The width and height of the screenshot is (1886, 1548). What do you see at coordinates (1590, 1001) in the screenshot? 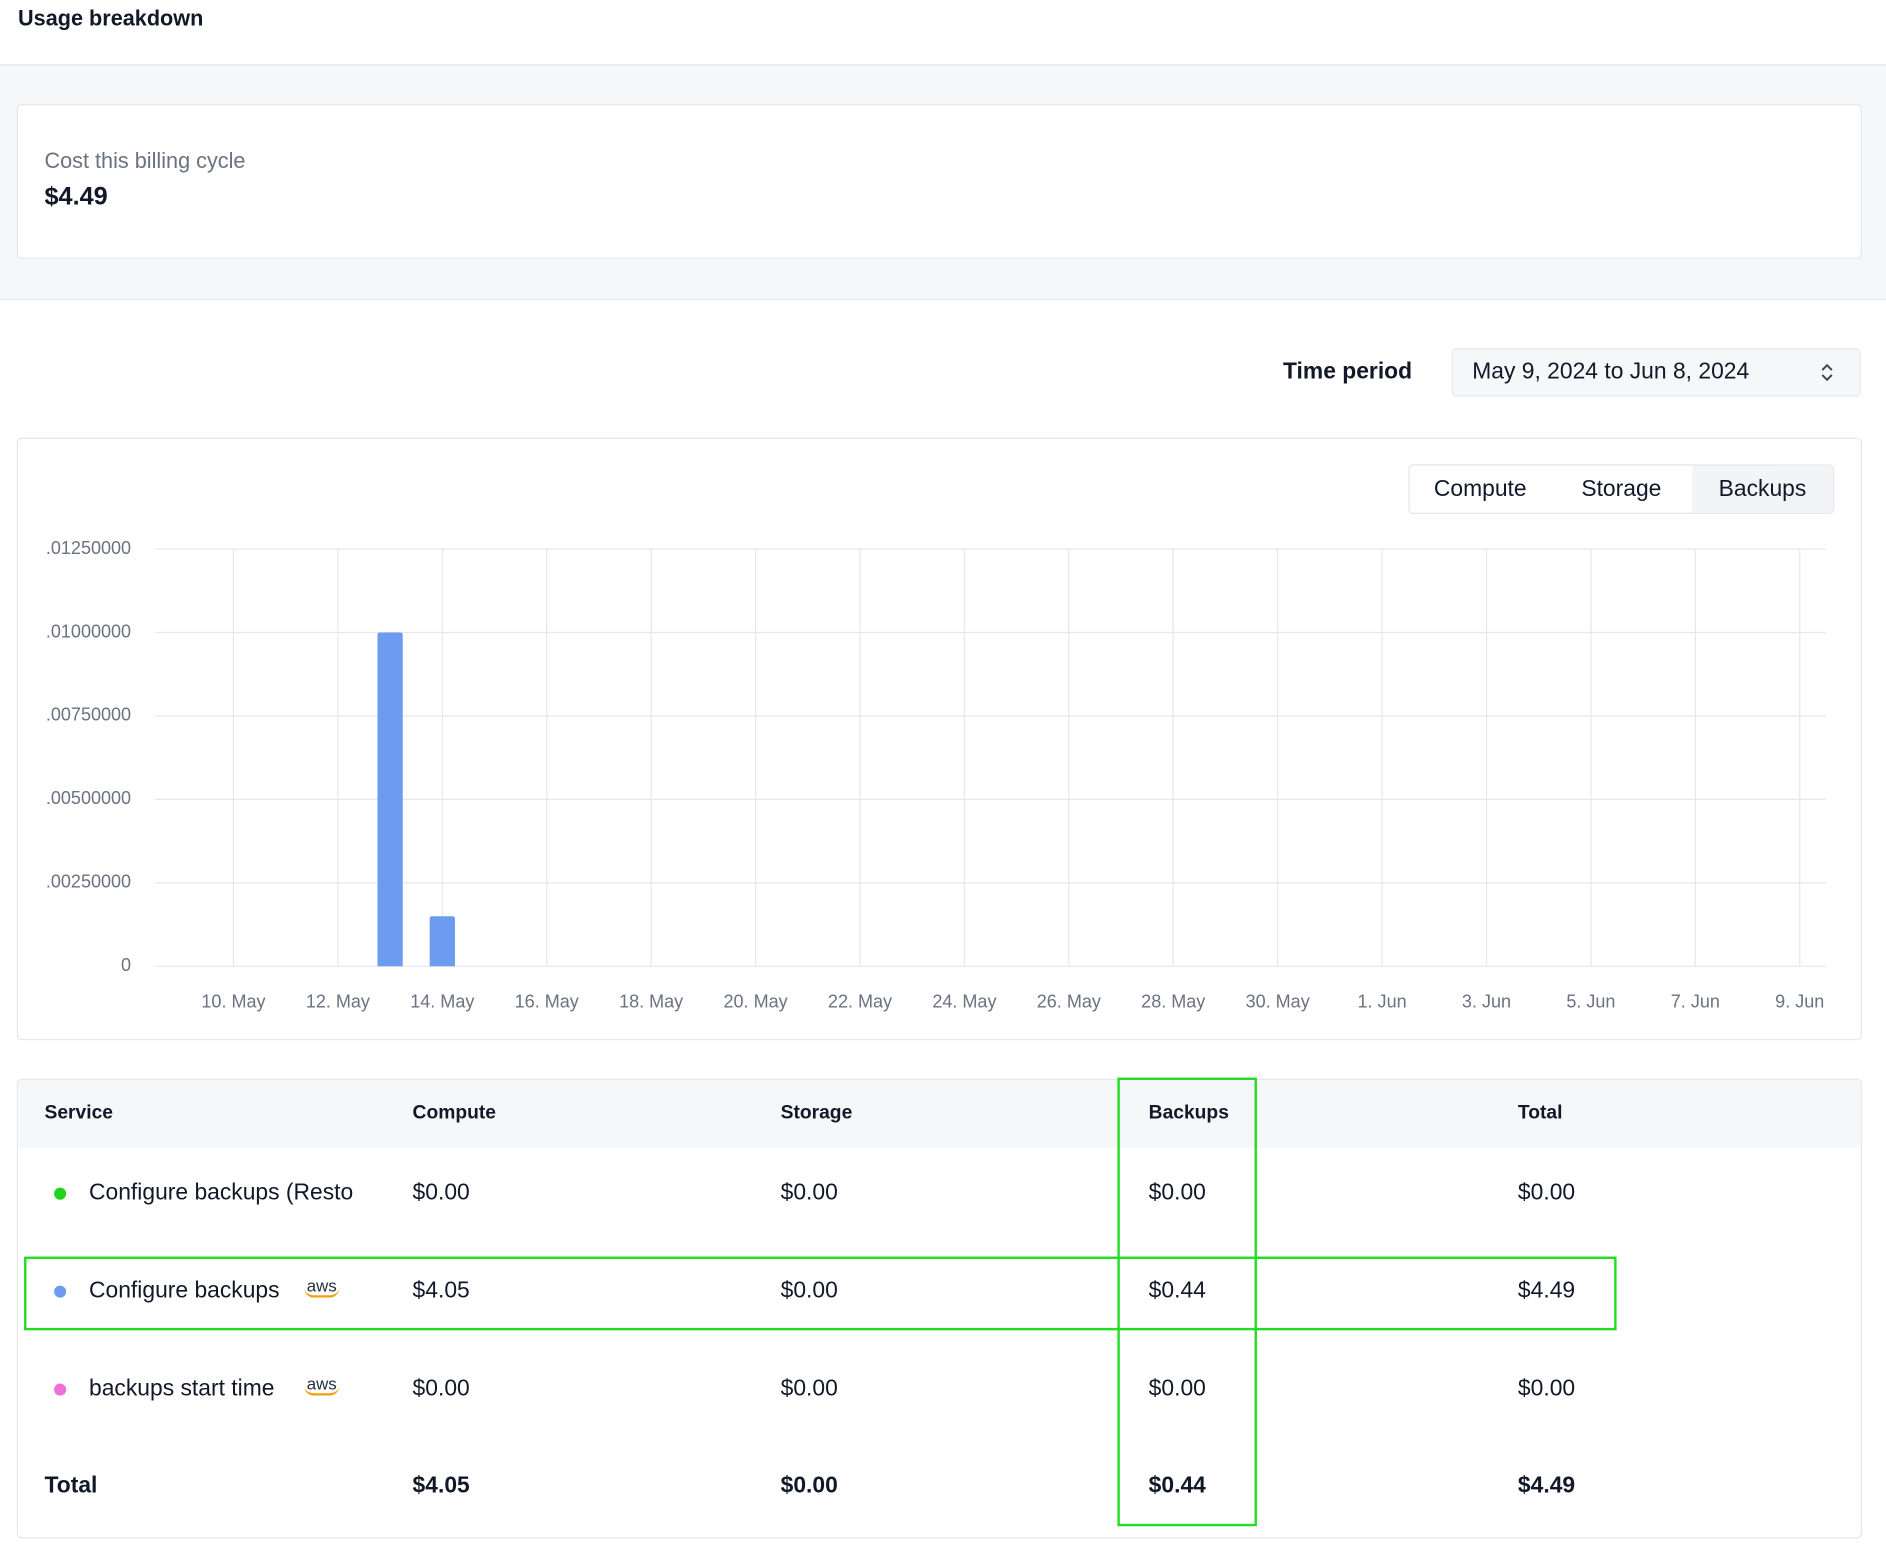
I see `x-tick-label: 5. Jun` at bounding box center [1590, 1001].